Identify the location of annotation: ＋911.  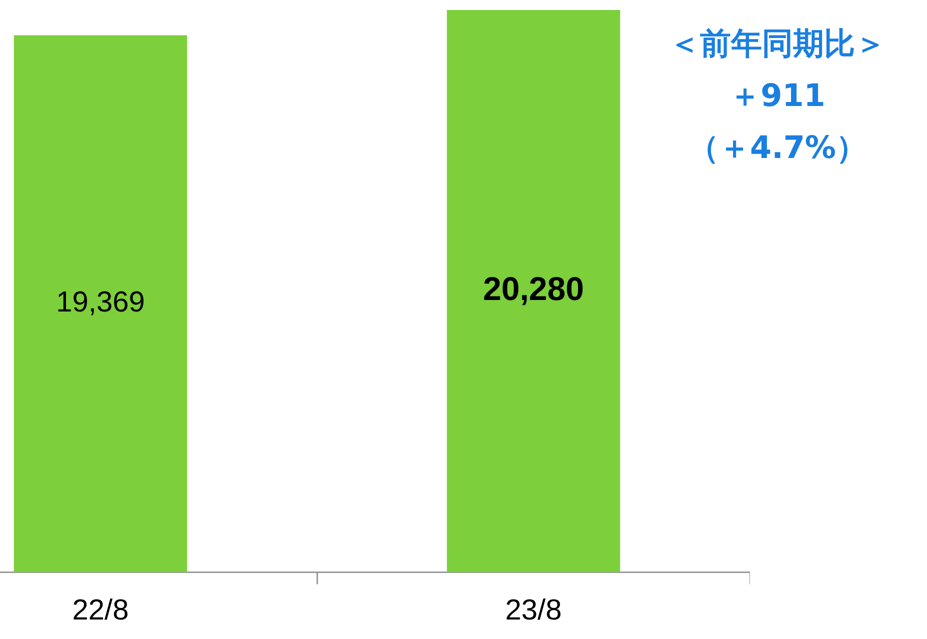
(777, 96).